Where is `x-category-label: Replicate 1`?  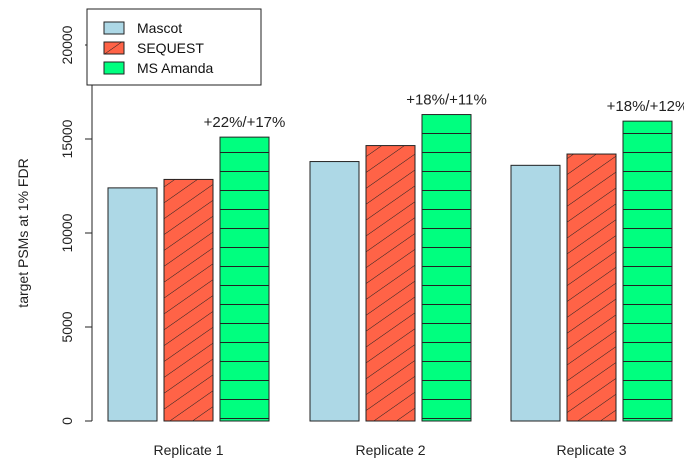 x-category-label: Replicate 1 is located at coordinates (188, 450).